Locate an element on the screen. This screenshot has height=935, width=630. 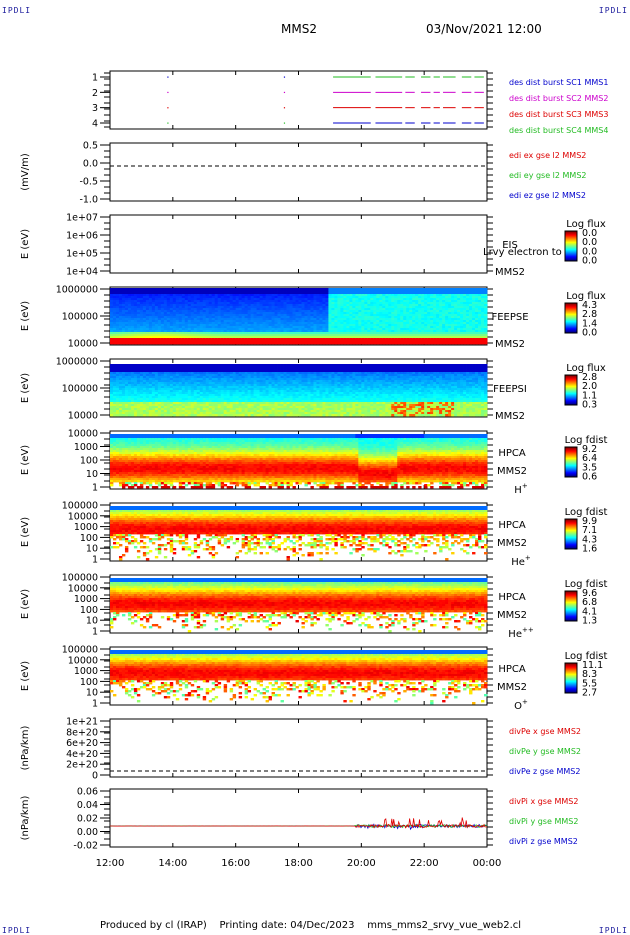
y-tick-label: 1e+05 is located at coordinates (82, 254).